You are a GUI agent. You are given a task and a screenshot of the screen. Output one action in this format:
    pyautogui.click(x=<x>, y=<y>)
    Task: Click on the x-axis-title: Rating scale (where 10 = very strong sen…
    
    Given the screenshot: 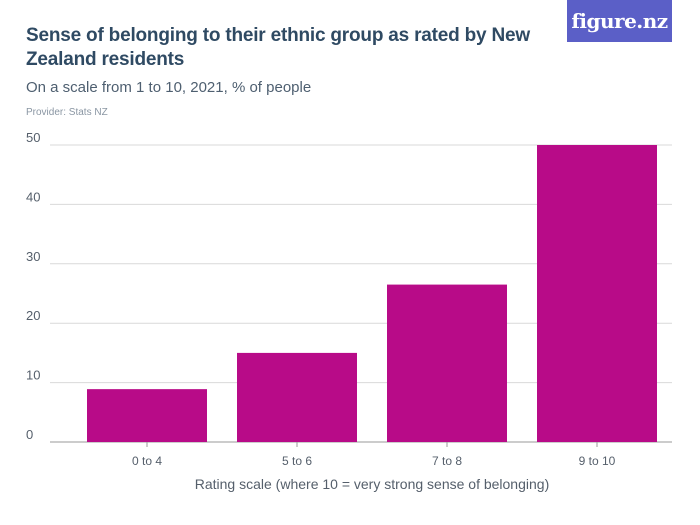 What is the action you would take?
    pyautogui.click(x=372, y=484)
    